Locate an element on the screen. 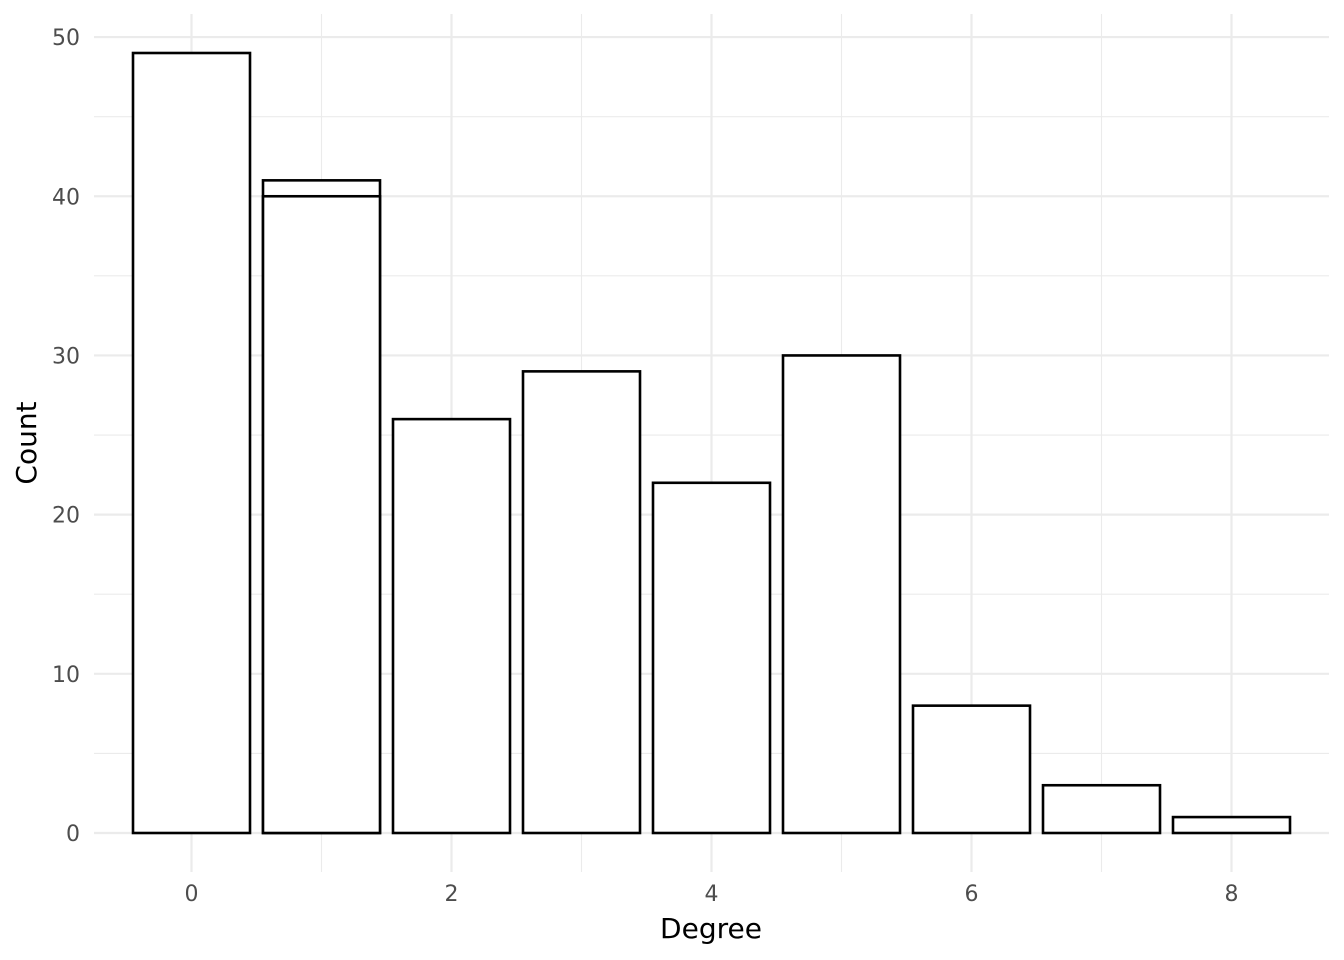 The height and width of the screenshot is (960, 1344). y-tick-label: 10 is located at coordinates (66, 675).